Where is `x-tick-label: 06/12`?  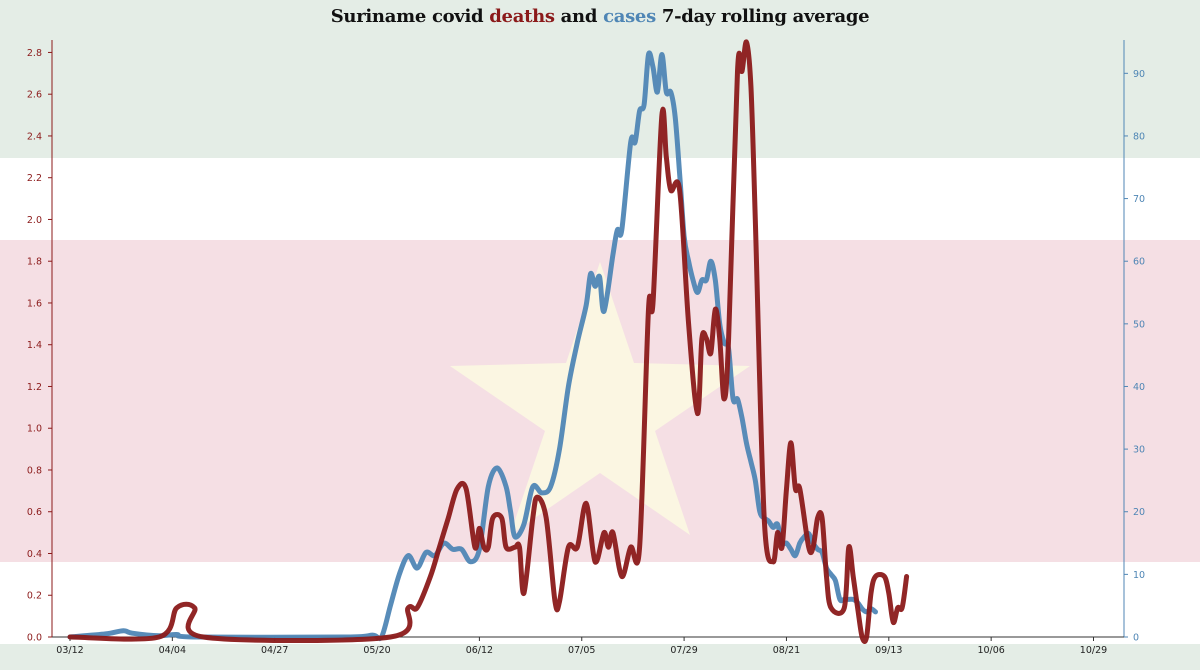 x-tick-label: 06/12 is located at coordinates (479, 650).